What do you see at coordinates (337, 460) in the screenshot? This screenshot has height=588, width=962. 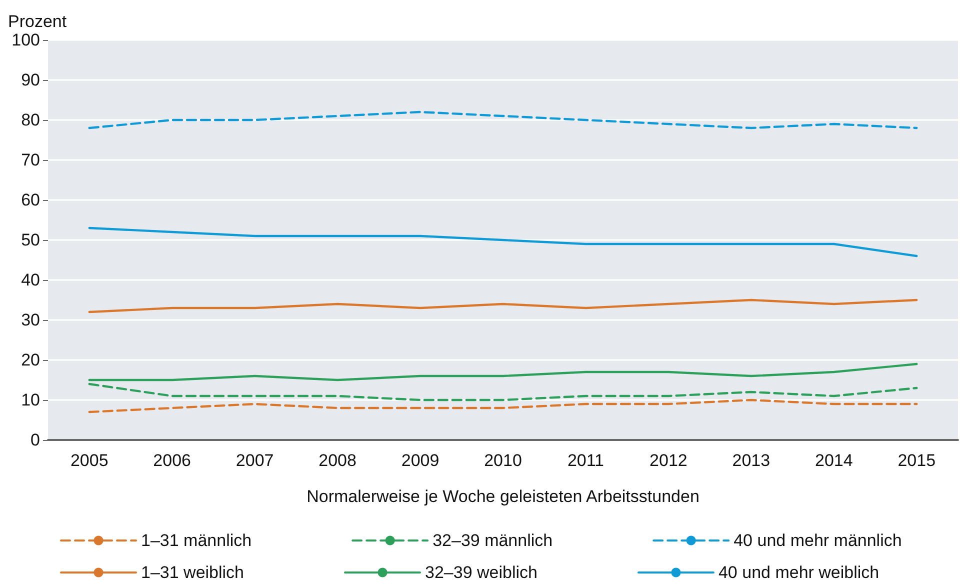 I see `x-tick-label: 2008` at bounding box center [337, 460].